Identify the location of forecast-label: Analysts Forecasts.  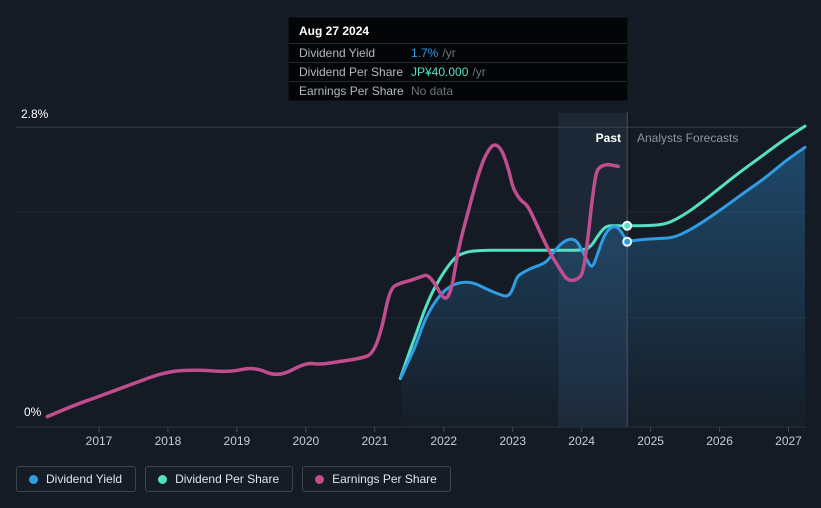
(688, 138).